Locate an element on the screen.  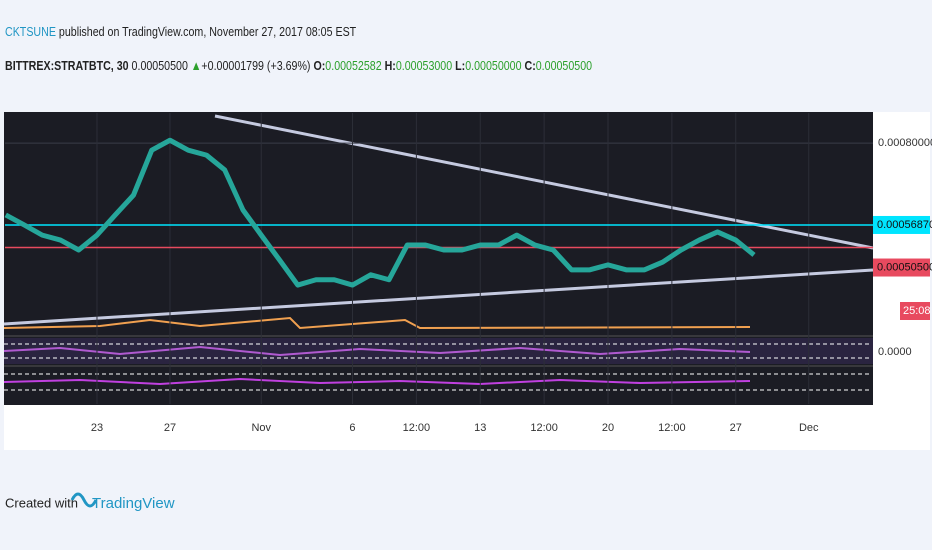
price-label: 0.00050500 is located at coordinates (904, 267).